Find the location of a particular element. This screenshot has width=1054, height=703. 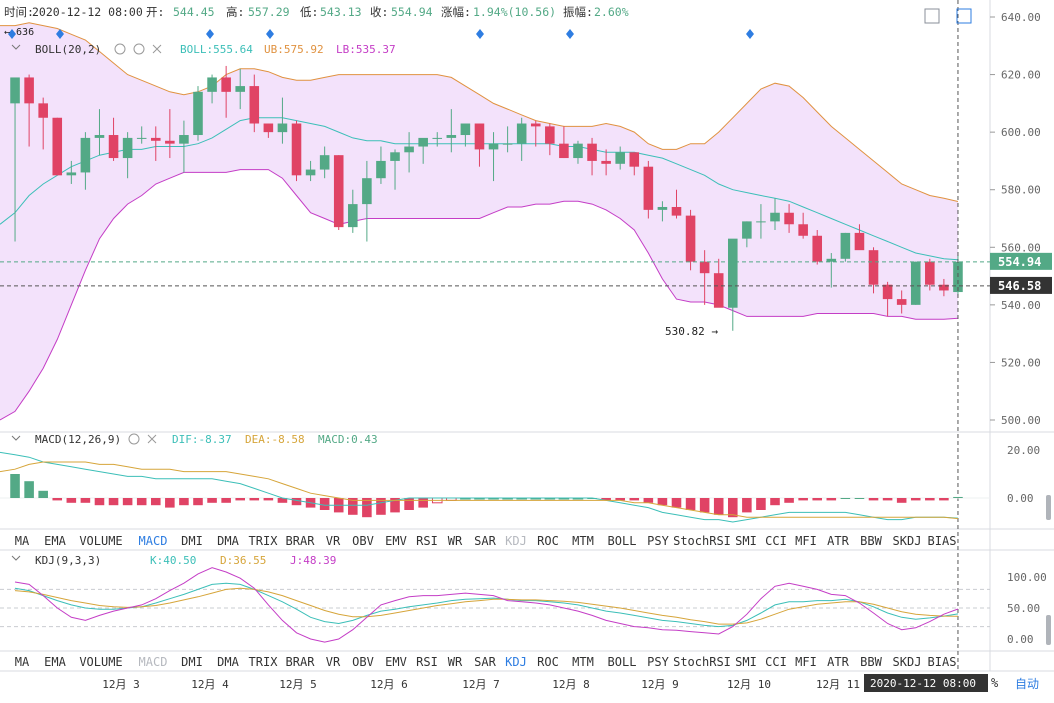

price-axis-tick: 500.00 is located at coordinates (1021, 420).